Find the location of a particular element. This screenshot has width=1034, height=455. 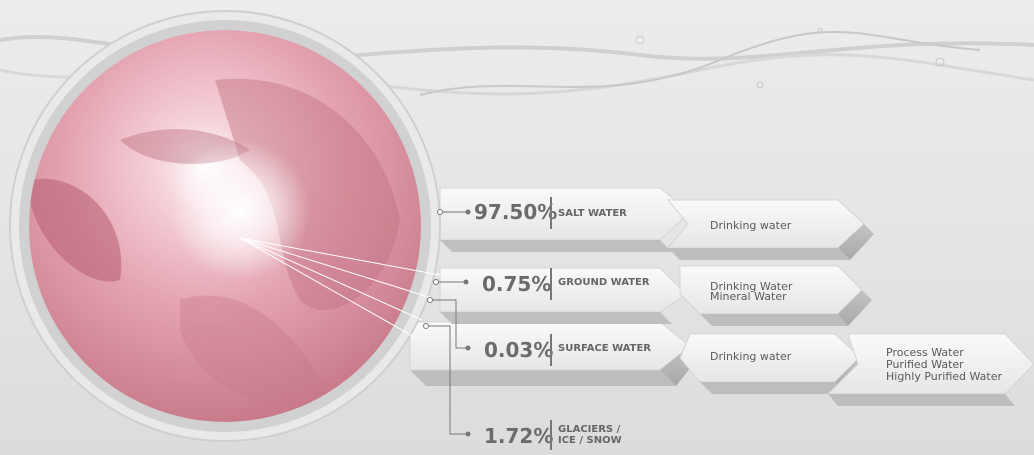

surface-water-label: SURFACE WATER is located at coordinates (604, 348).